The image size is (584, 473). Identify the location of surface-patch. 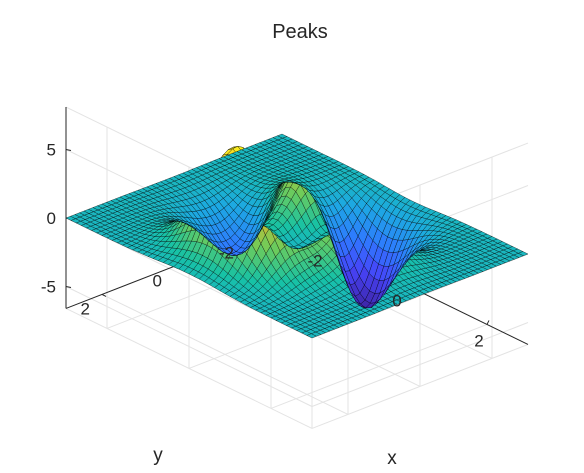
(523, 254).